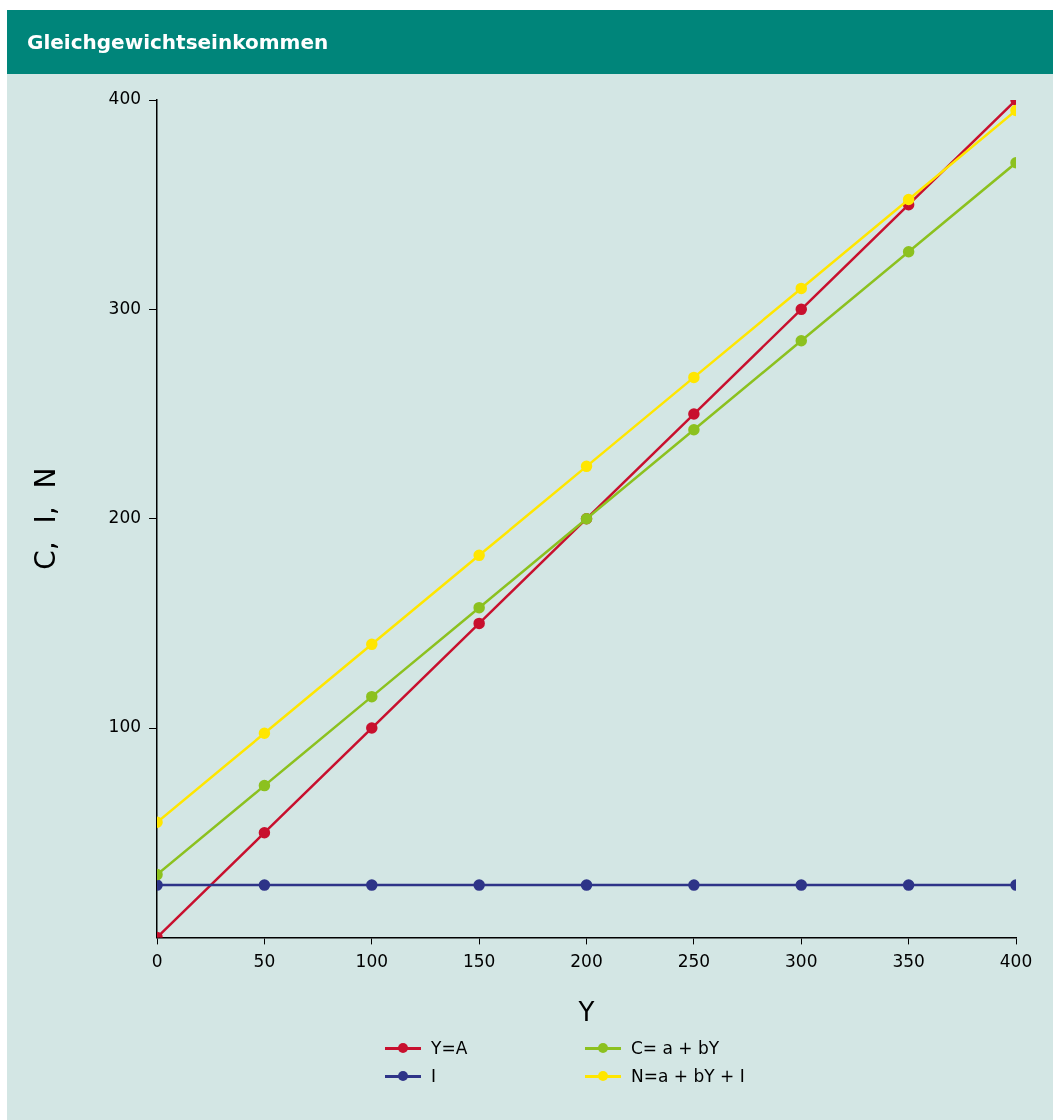 The width and height of the screenshot is (1053, 1120). I want to click on chart-title: Gleichgewichtseinkommen, so click(530, 42).